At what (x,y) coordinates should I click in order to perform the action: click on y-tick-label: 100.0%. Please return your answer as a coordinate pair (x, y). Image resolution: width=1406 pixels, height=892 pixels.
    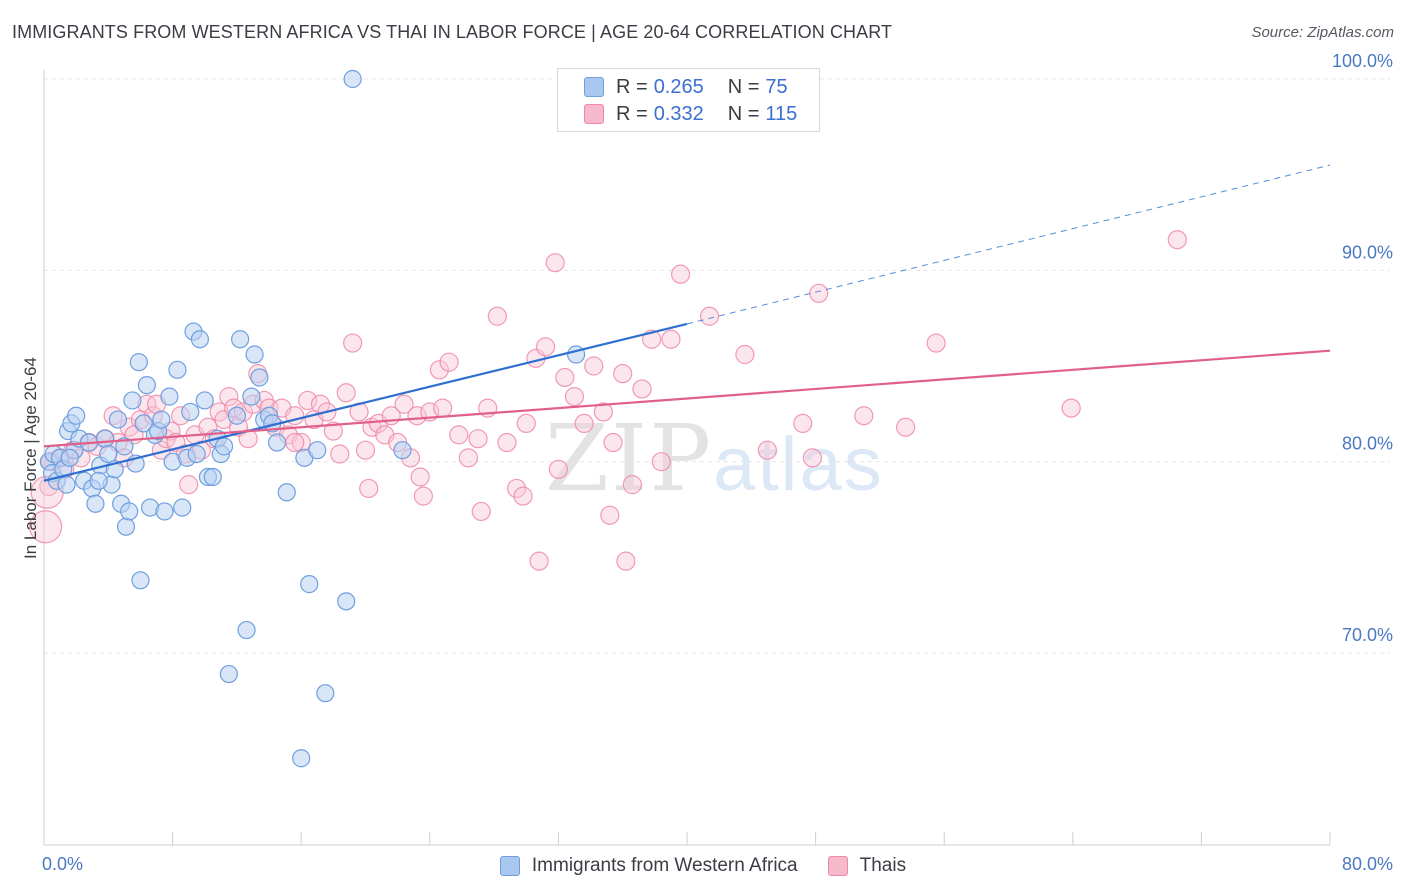
    Looking at the image, I should click on (1362, 61).